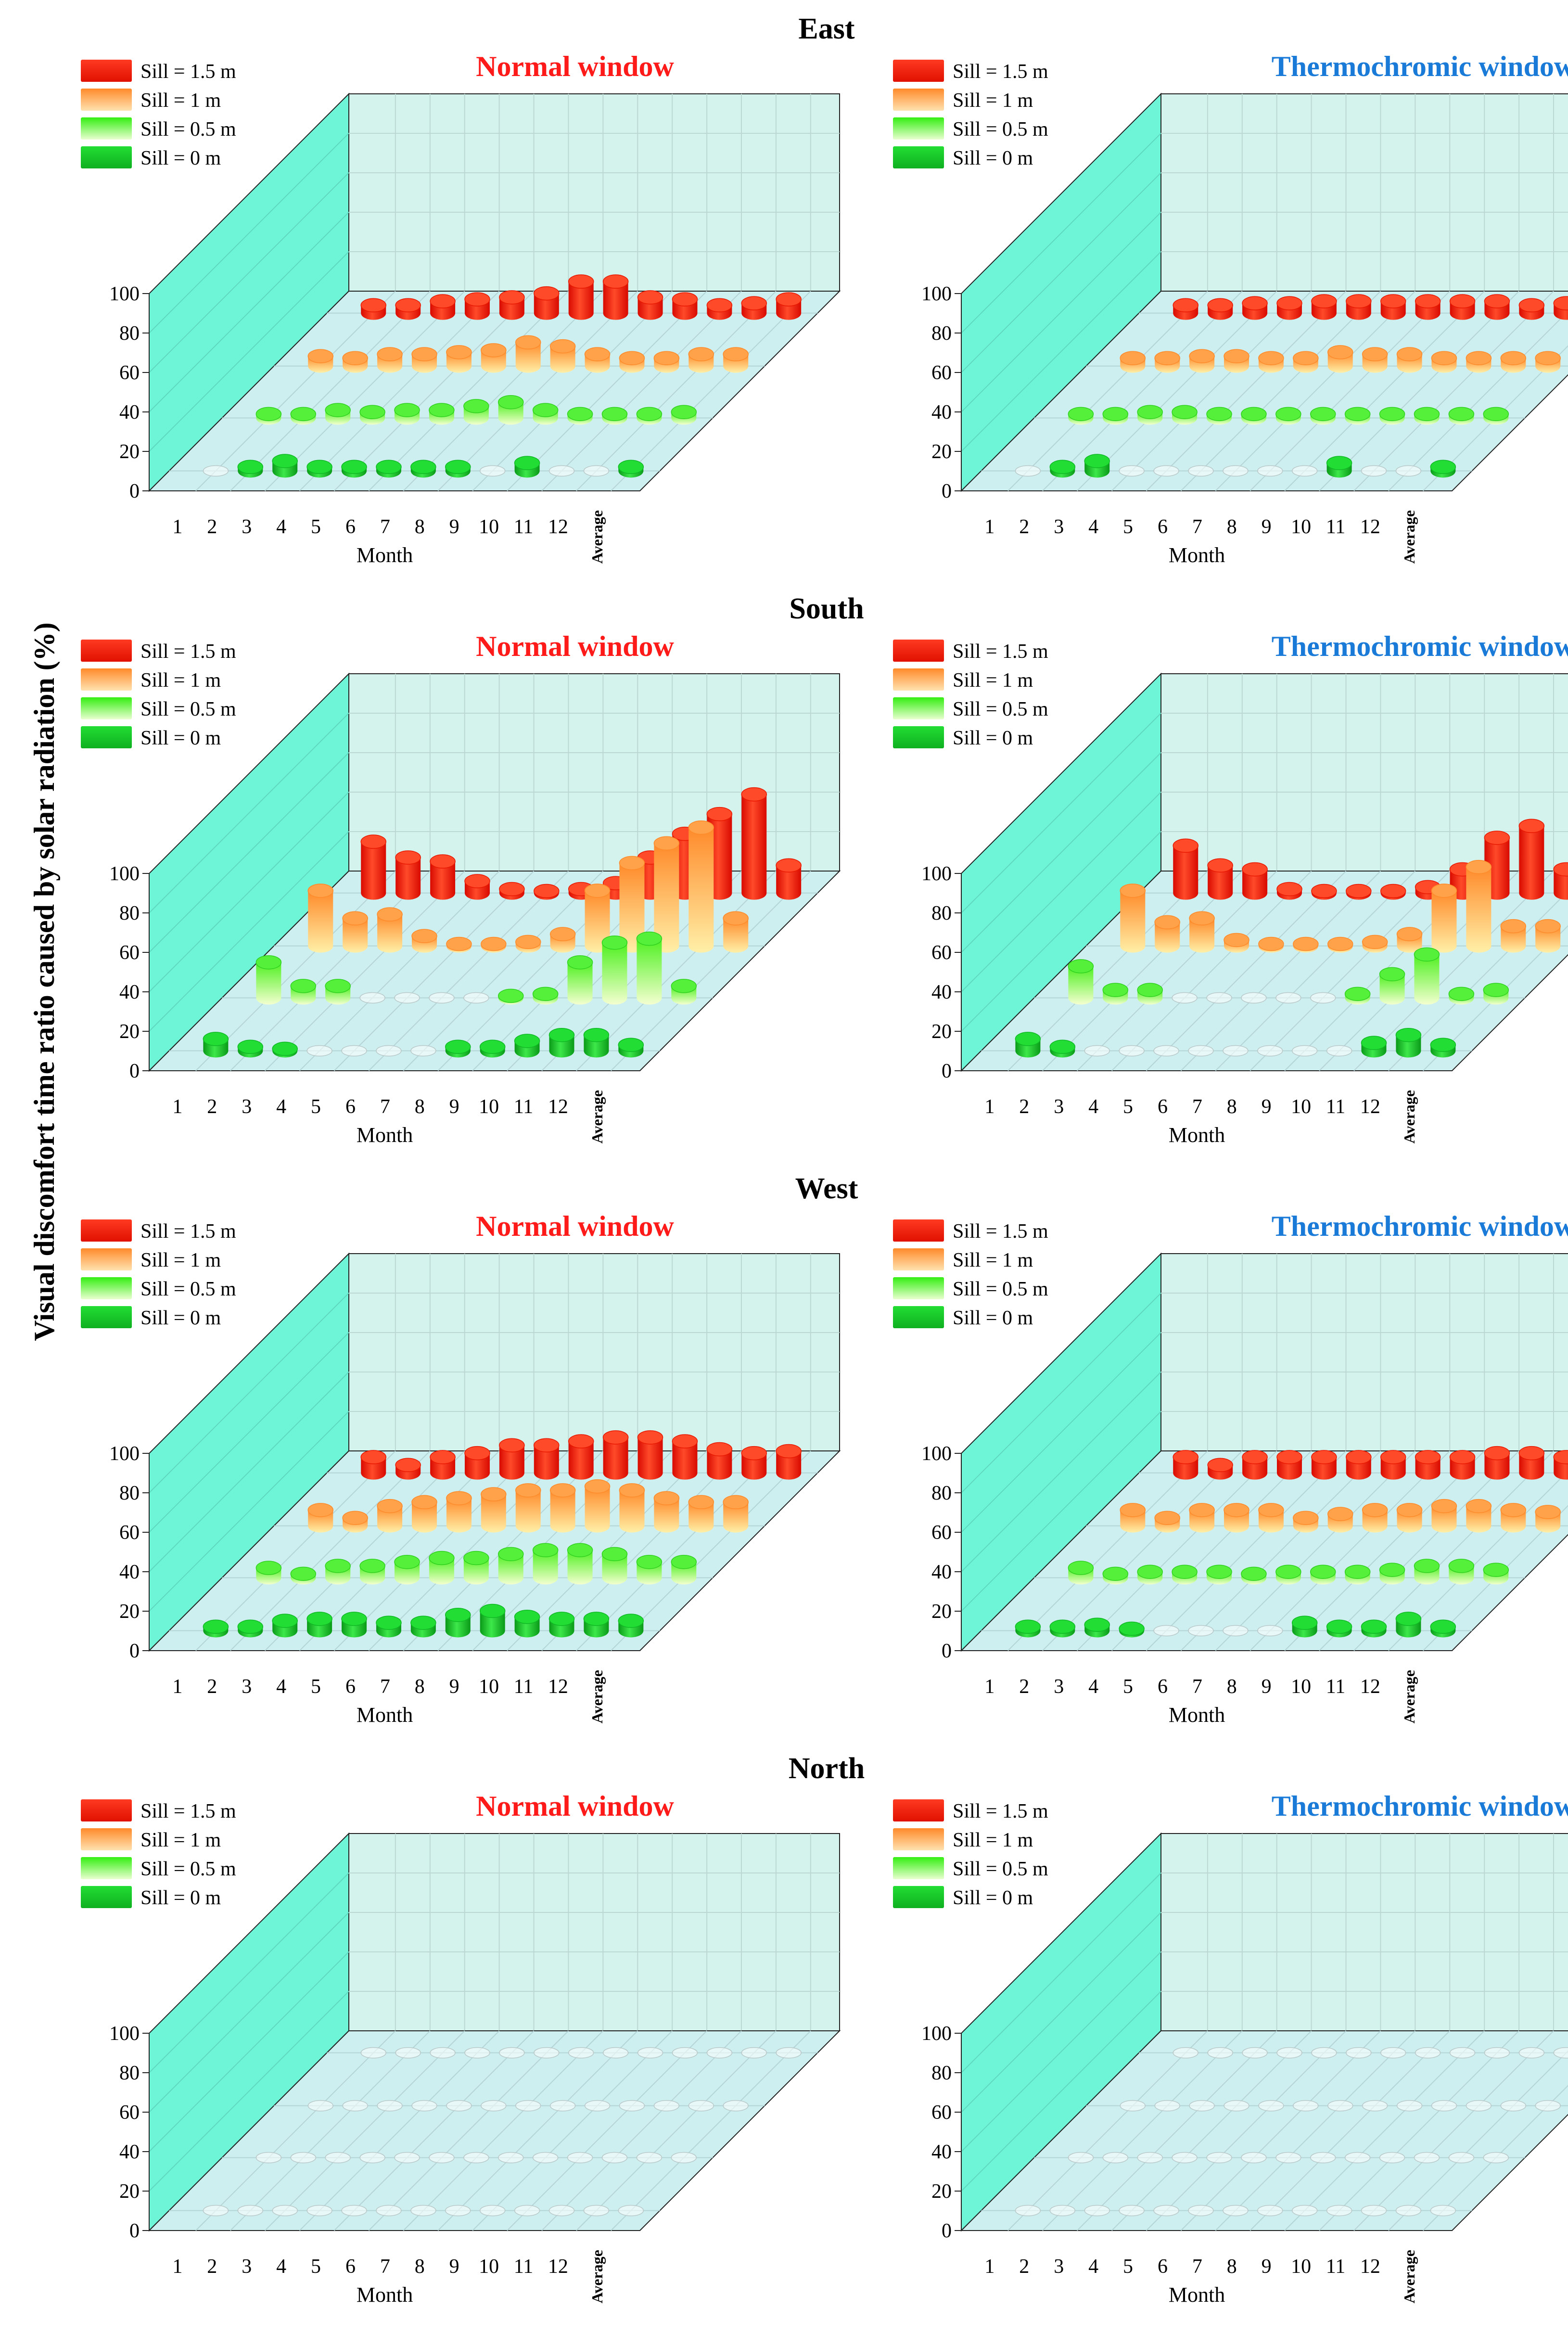 The height and width of the screenshot is (2334, 1568). What do you see at coordinates (993, 101) in the screenshot?
I see `legend-label: Sill = 1 m` at bounding box center [993, 101].